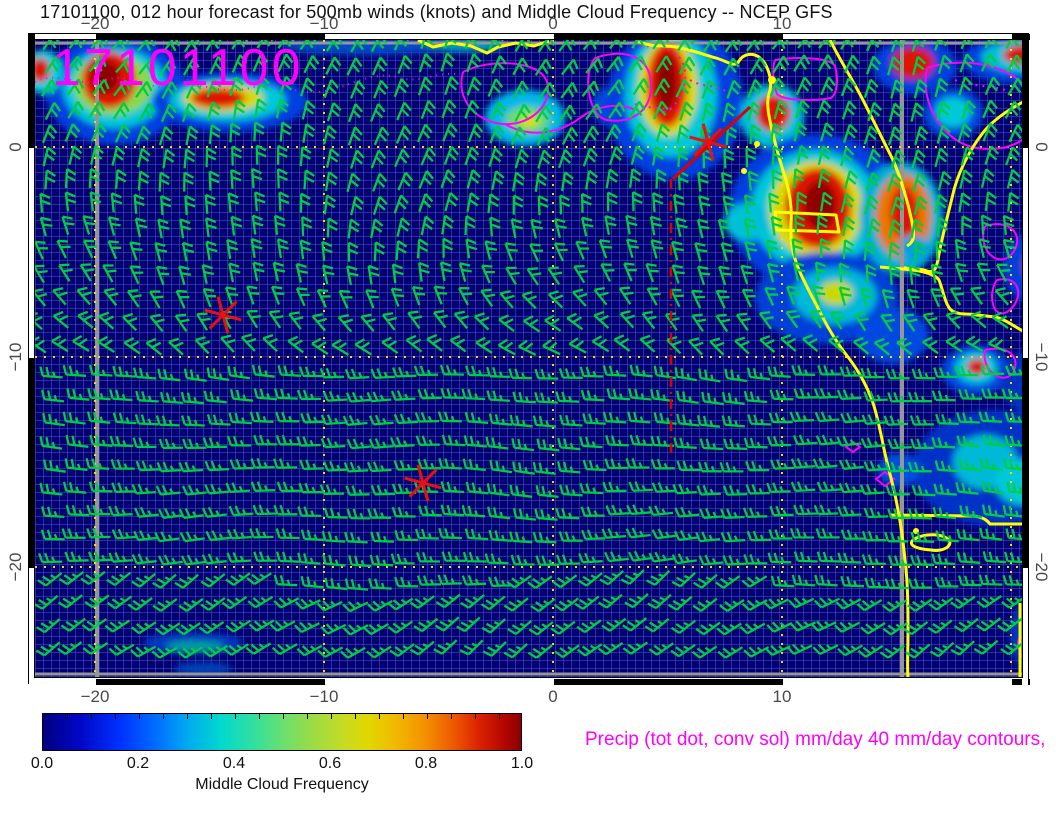  I want to click on colorbar-tick-label: 1.0, so click(522, 763).